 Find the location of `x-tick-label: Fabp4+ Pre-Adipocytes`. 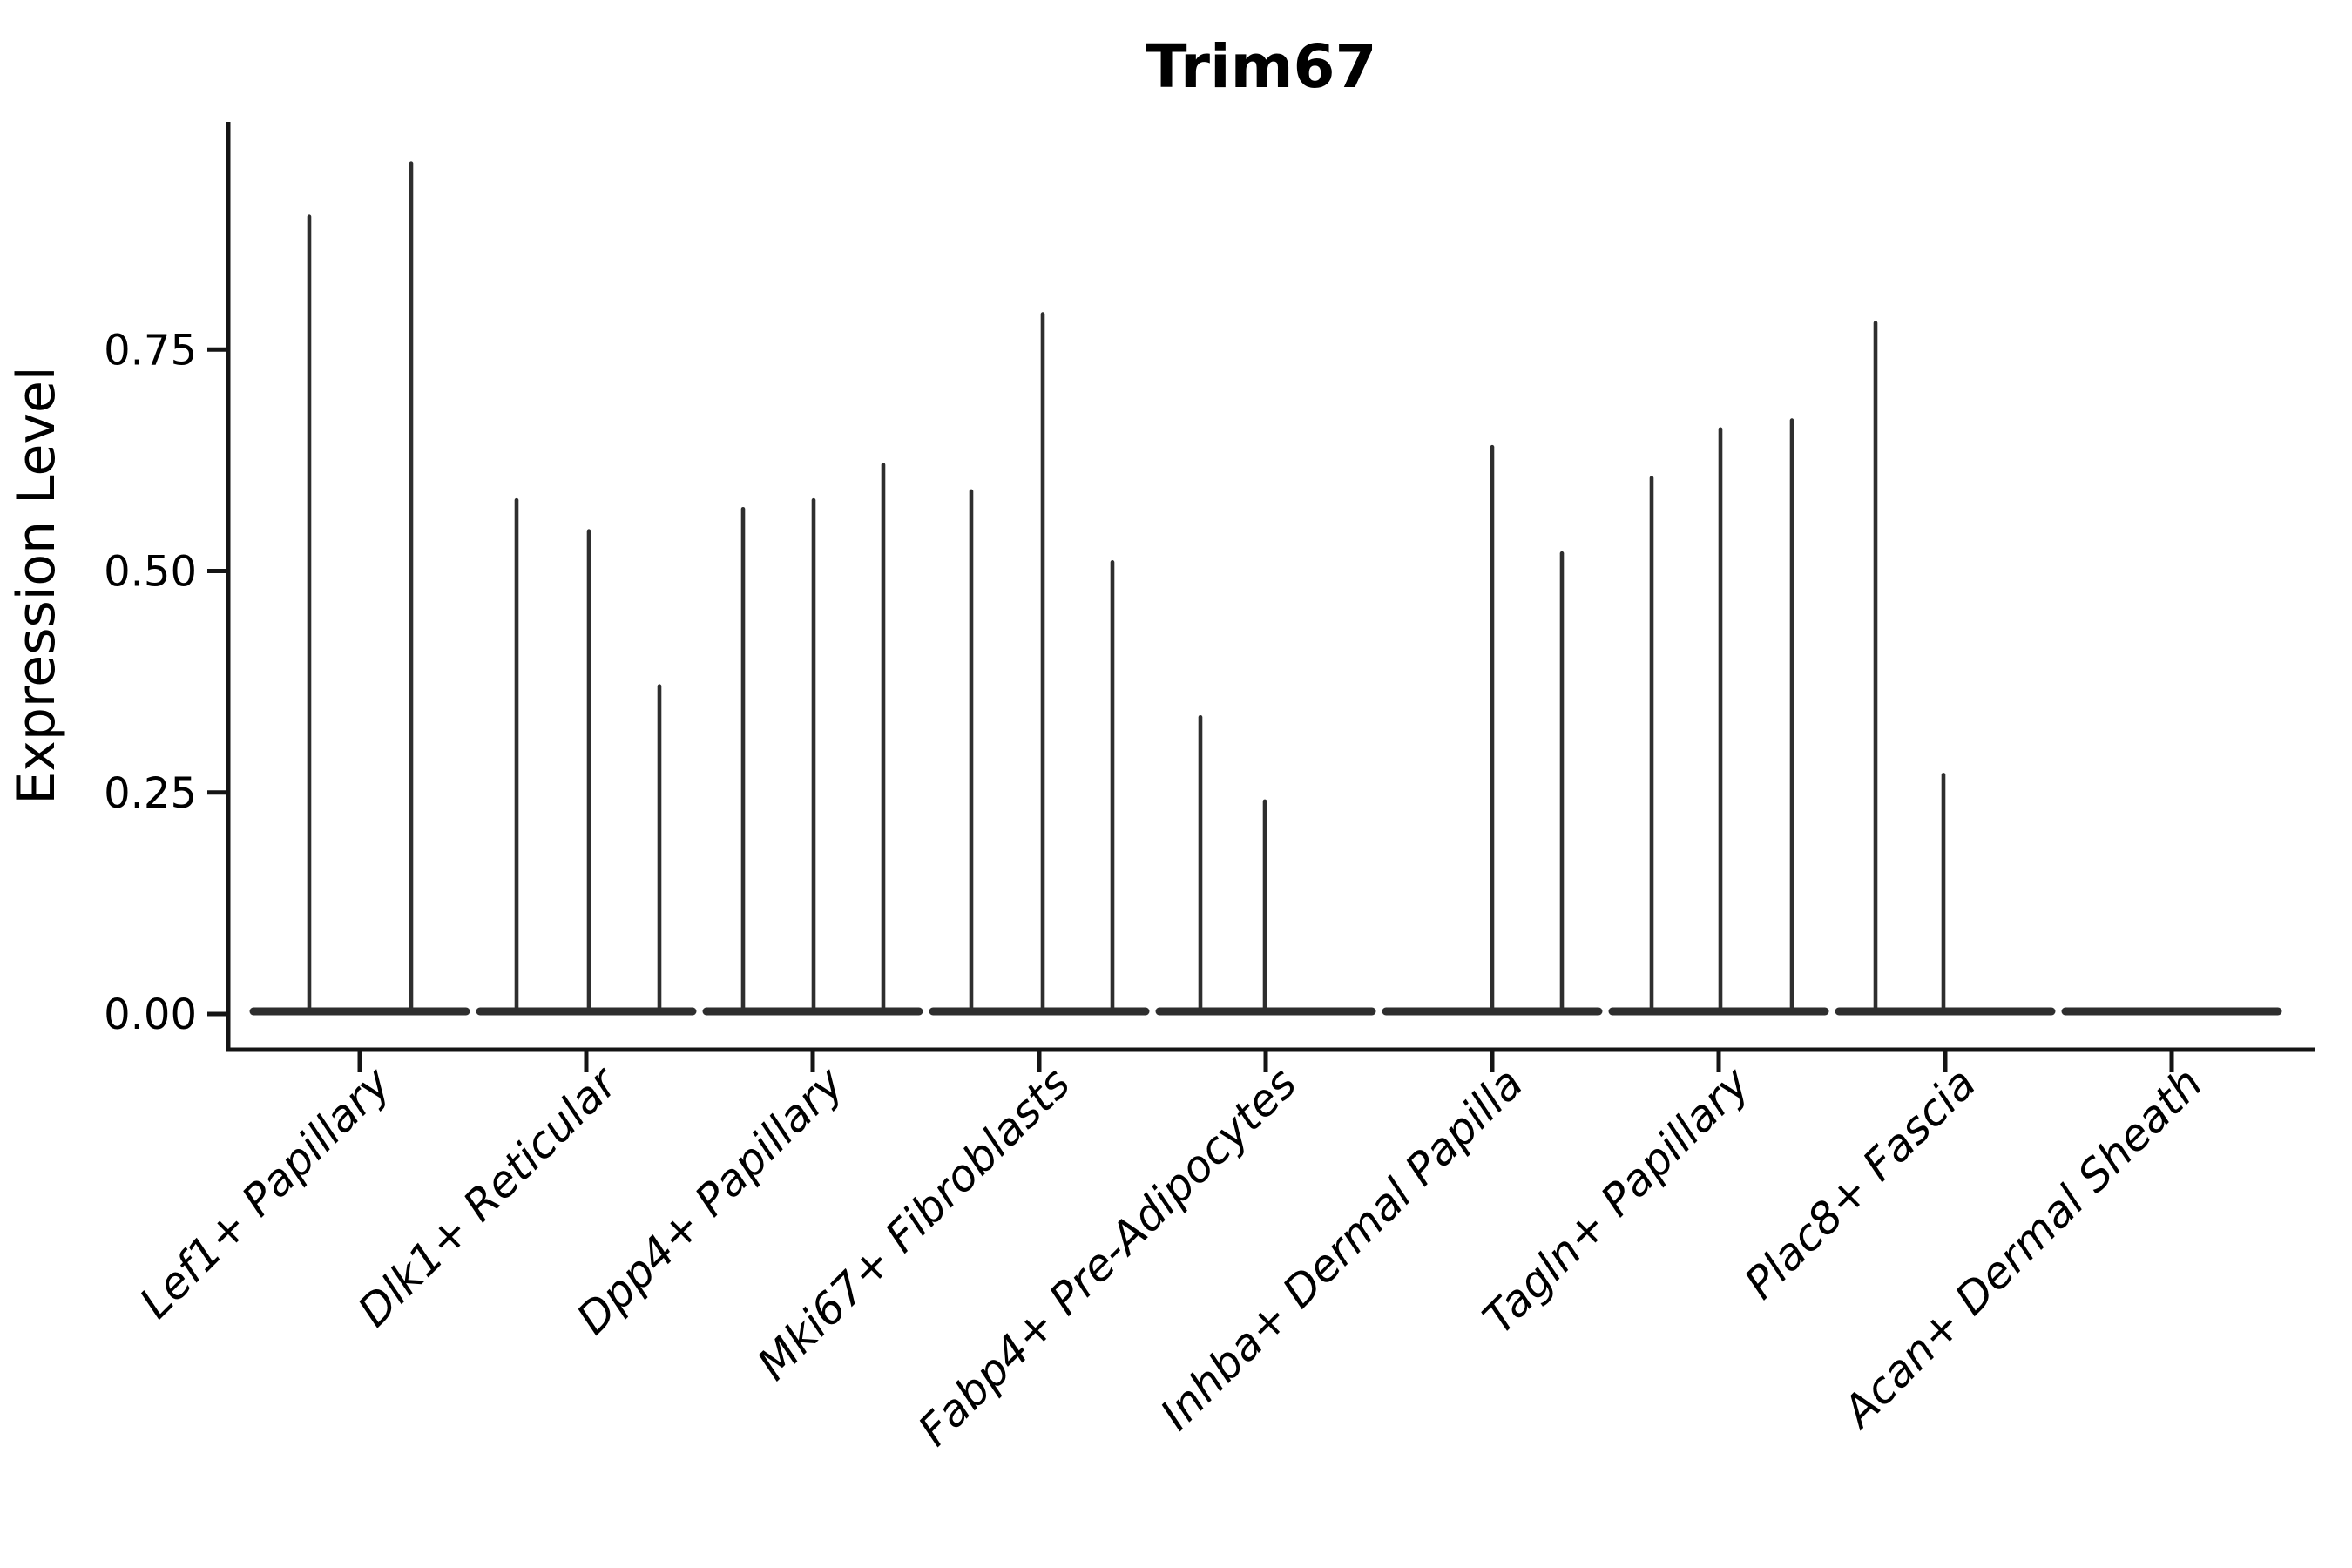

x-tick-label: Fabp4+ Pre-Adipocytes is located at coordinates (1108, 1257).